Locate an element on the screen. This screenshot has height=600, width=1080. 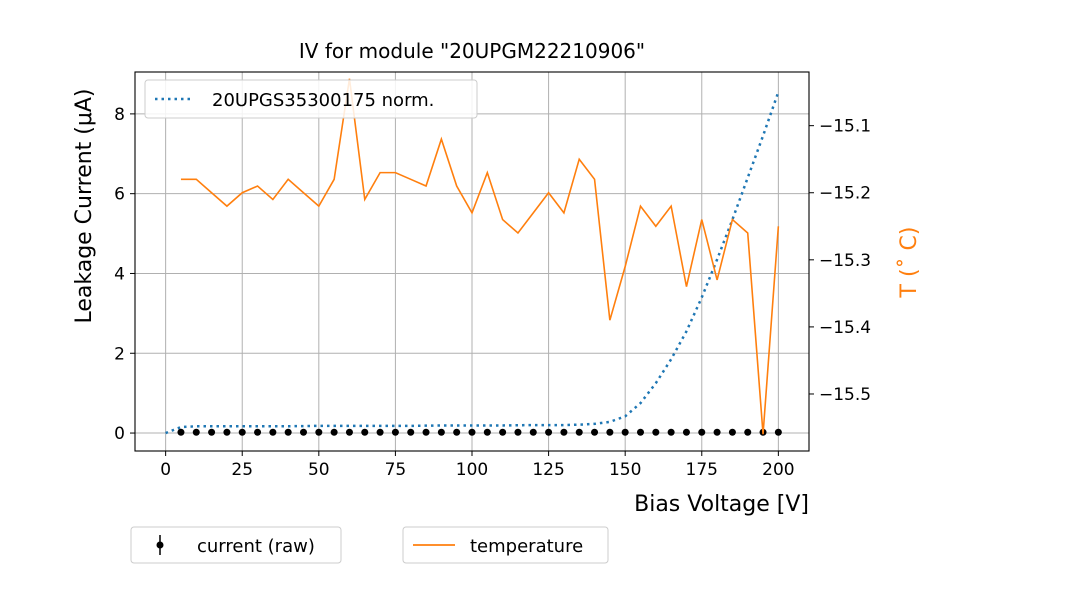
y-tick-label: 8 is located at coordinates (119, 115).